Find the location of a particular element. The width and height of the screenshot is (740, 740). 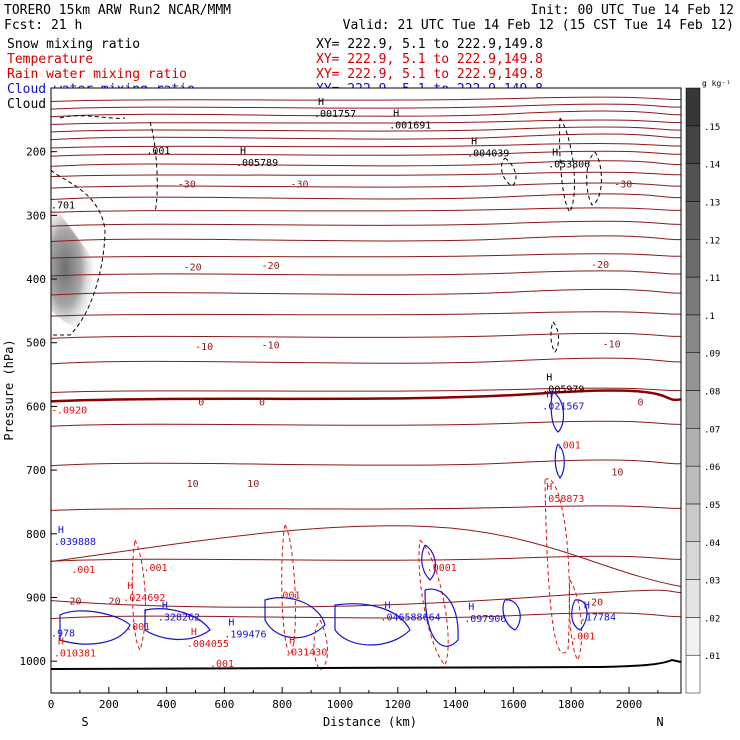

contour-value-label: .701 is located at coordinates (63, 206).